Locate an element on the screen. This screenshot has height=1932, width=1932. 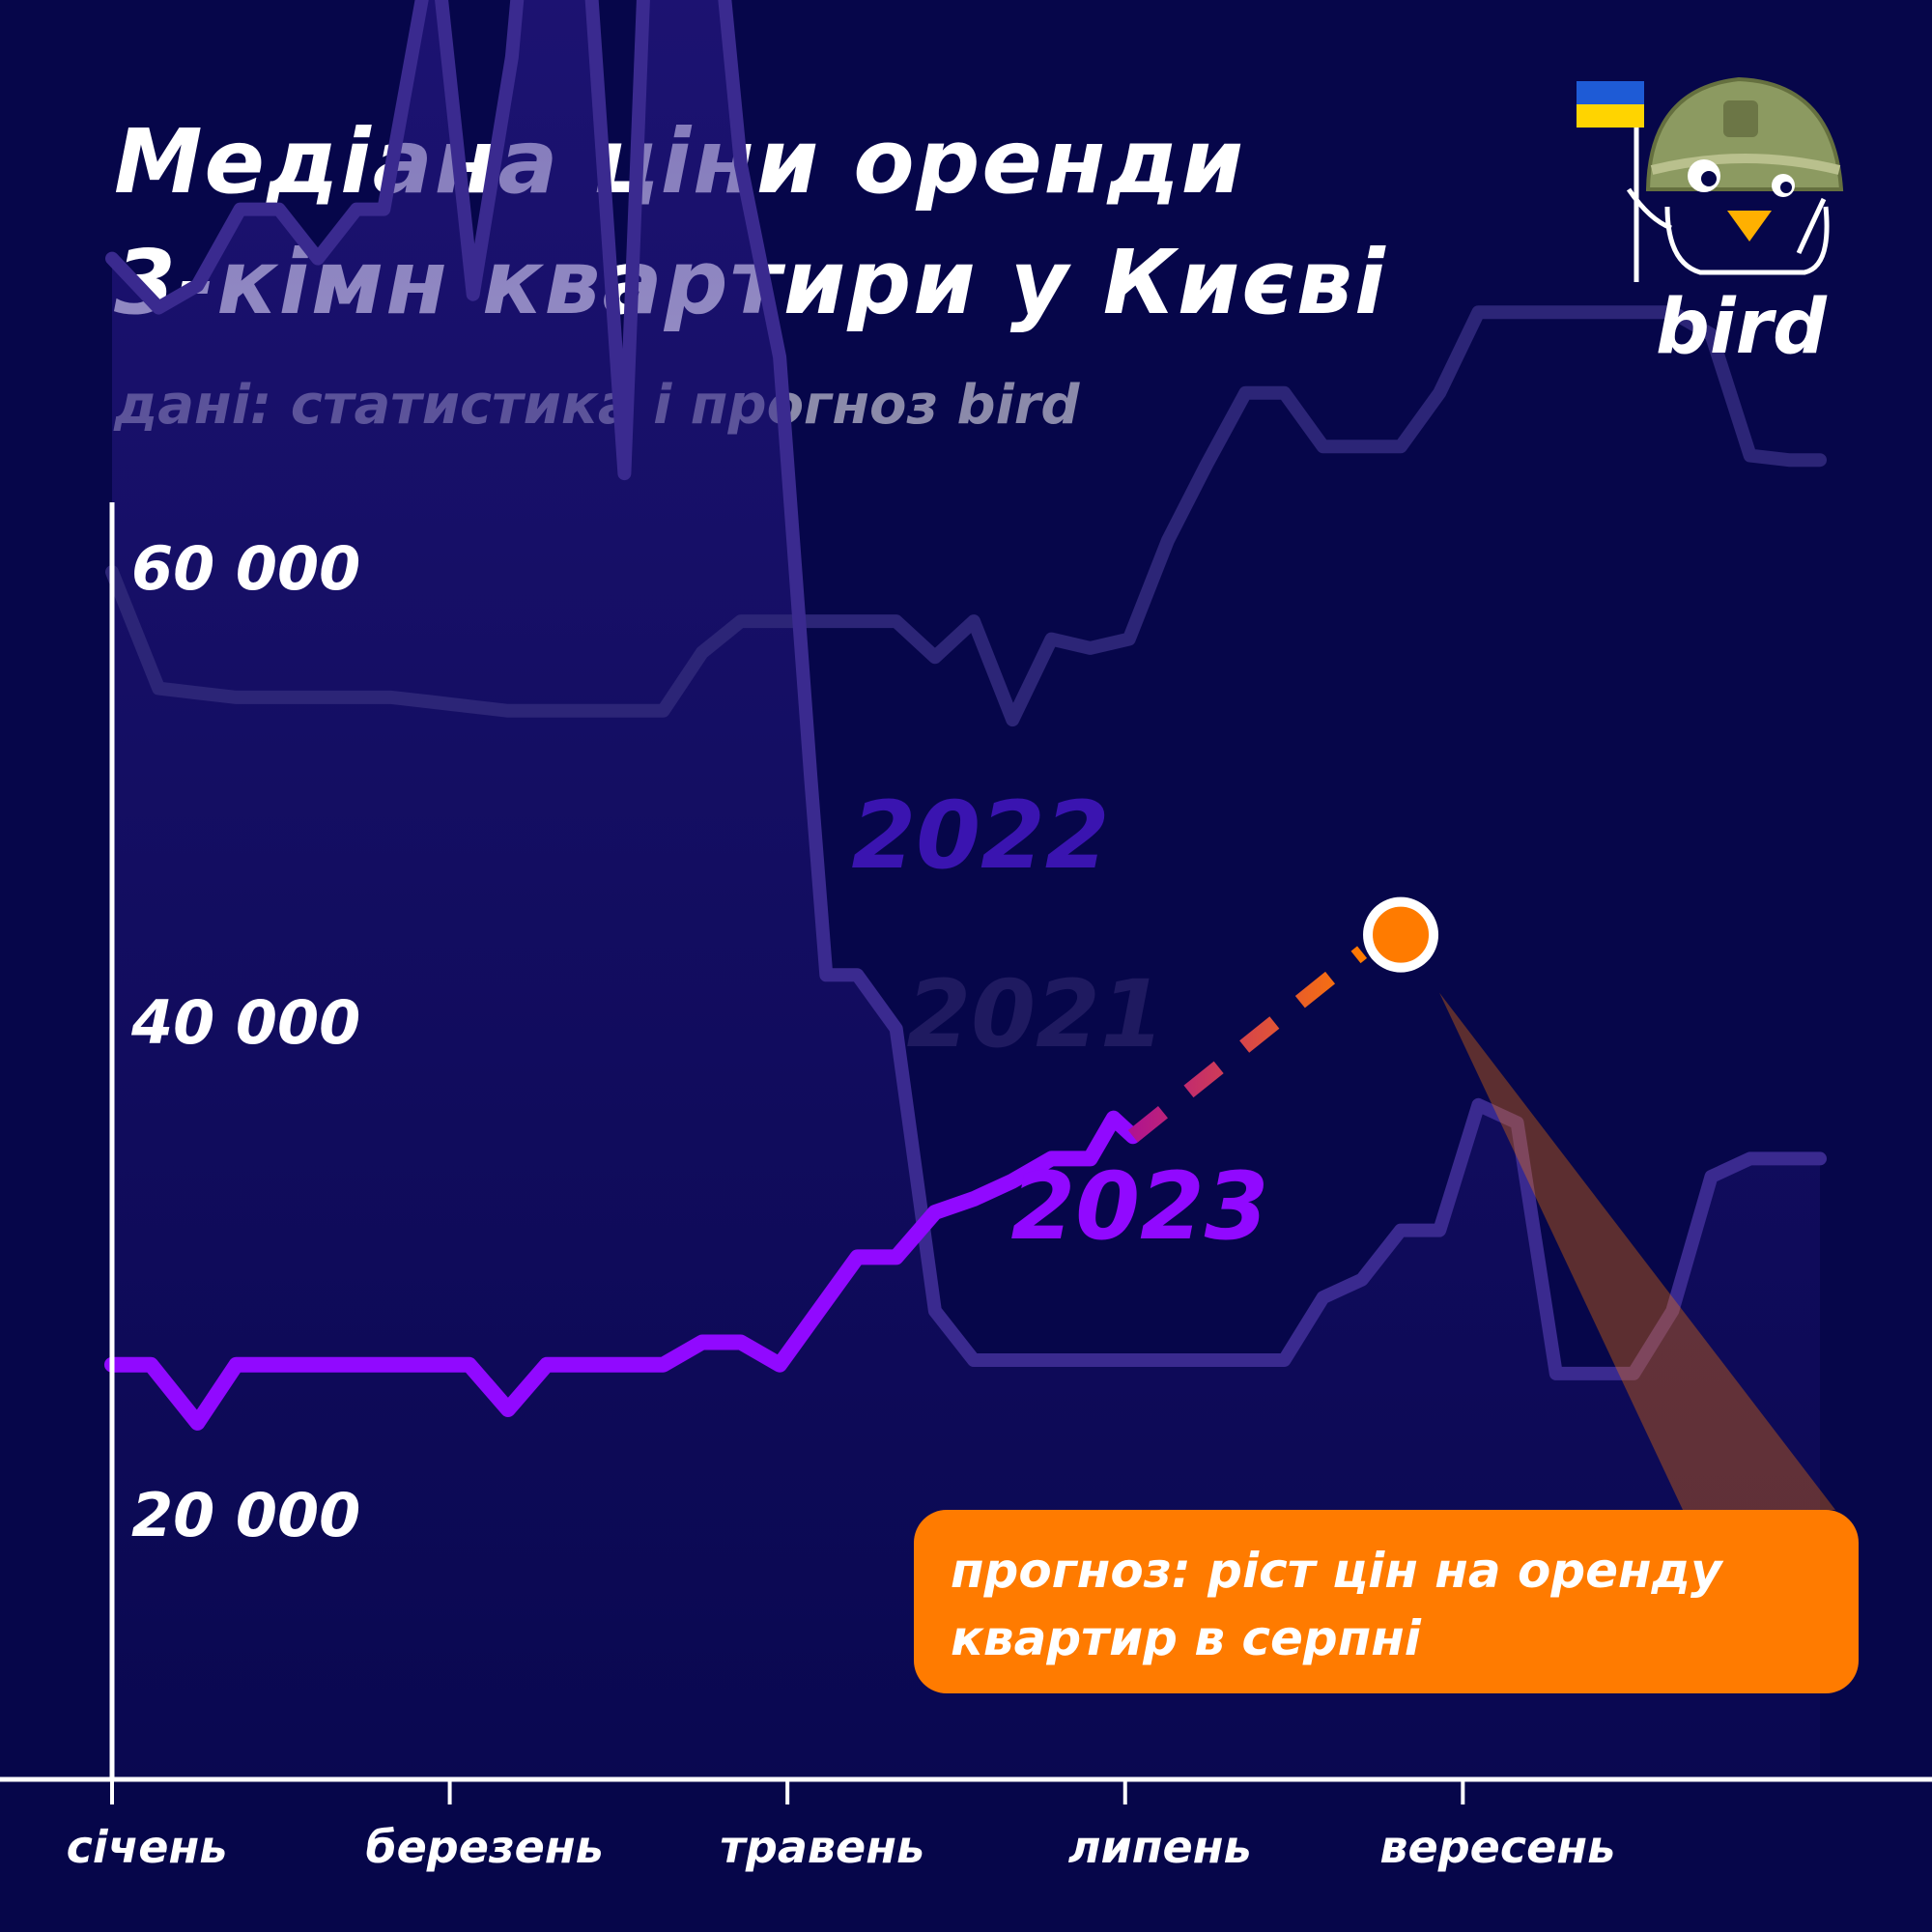
x-tick-label: січень is located at coordinates (147, 1847).